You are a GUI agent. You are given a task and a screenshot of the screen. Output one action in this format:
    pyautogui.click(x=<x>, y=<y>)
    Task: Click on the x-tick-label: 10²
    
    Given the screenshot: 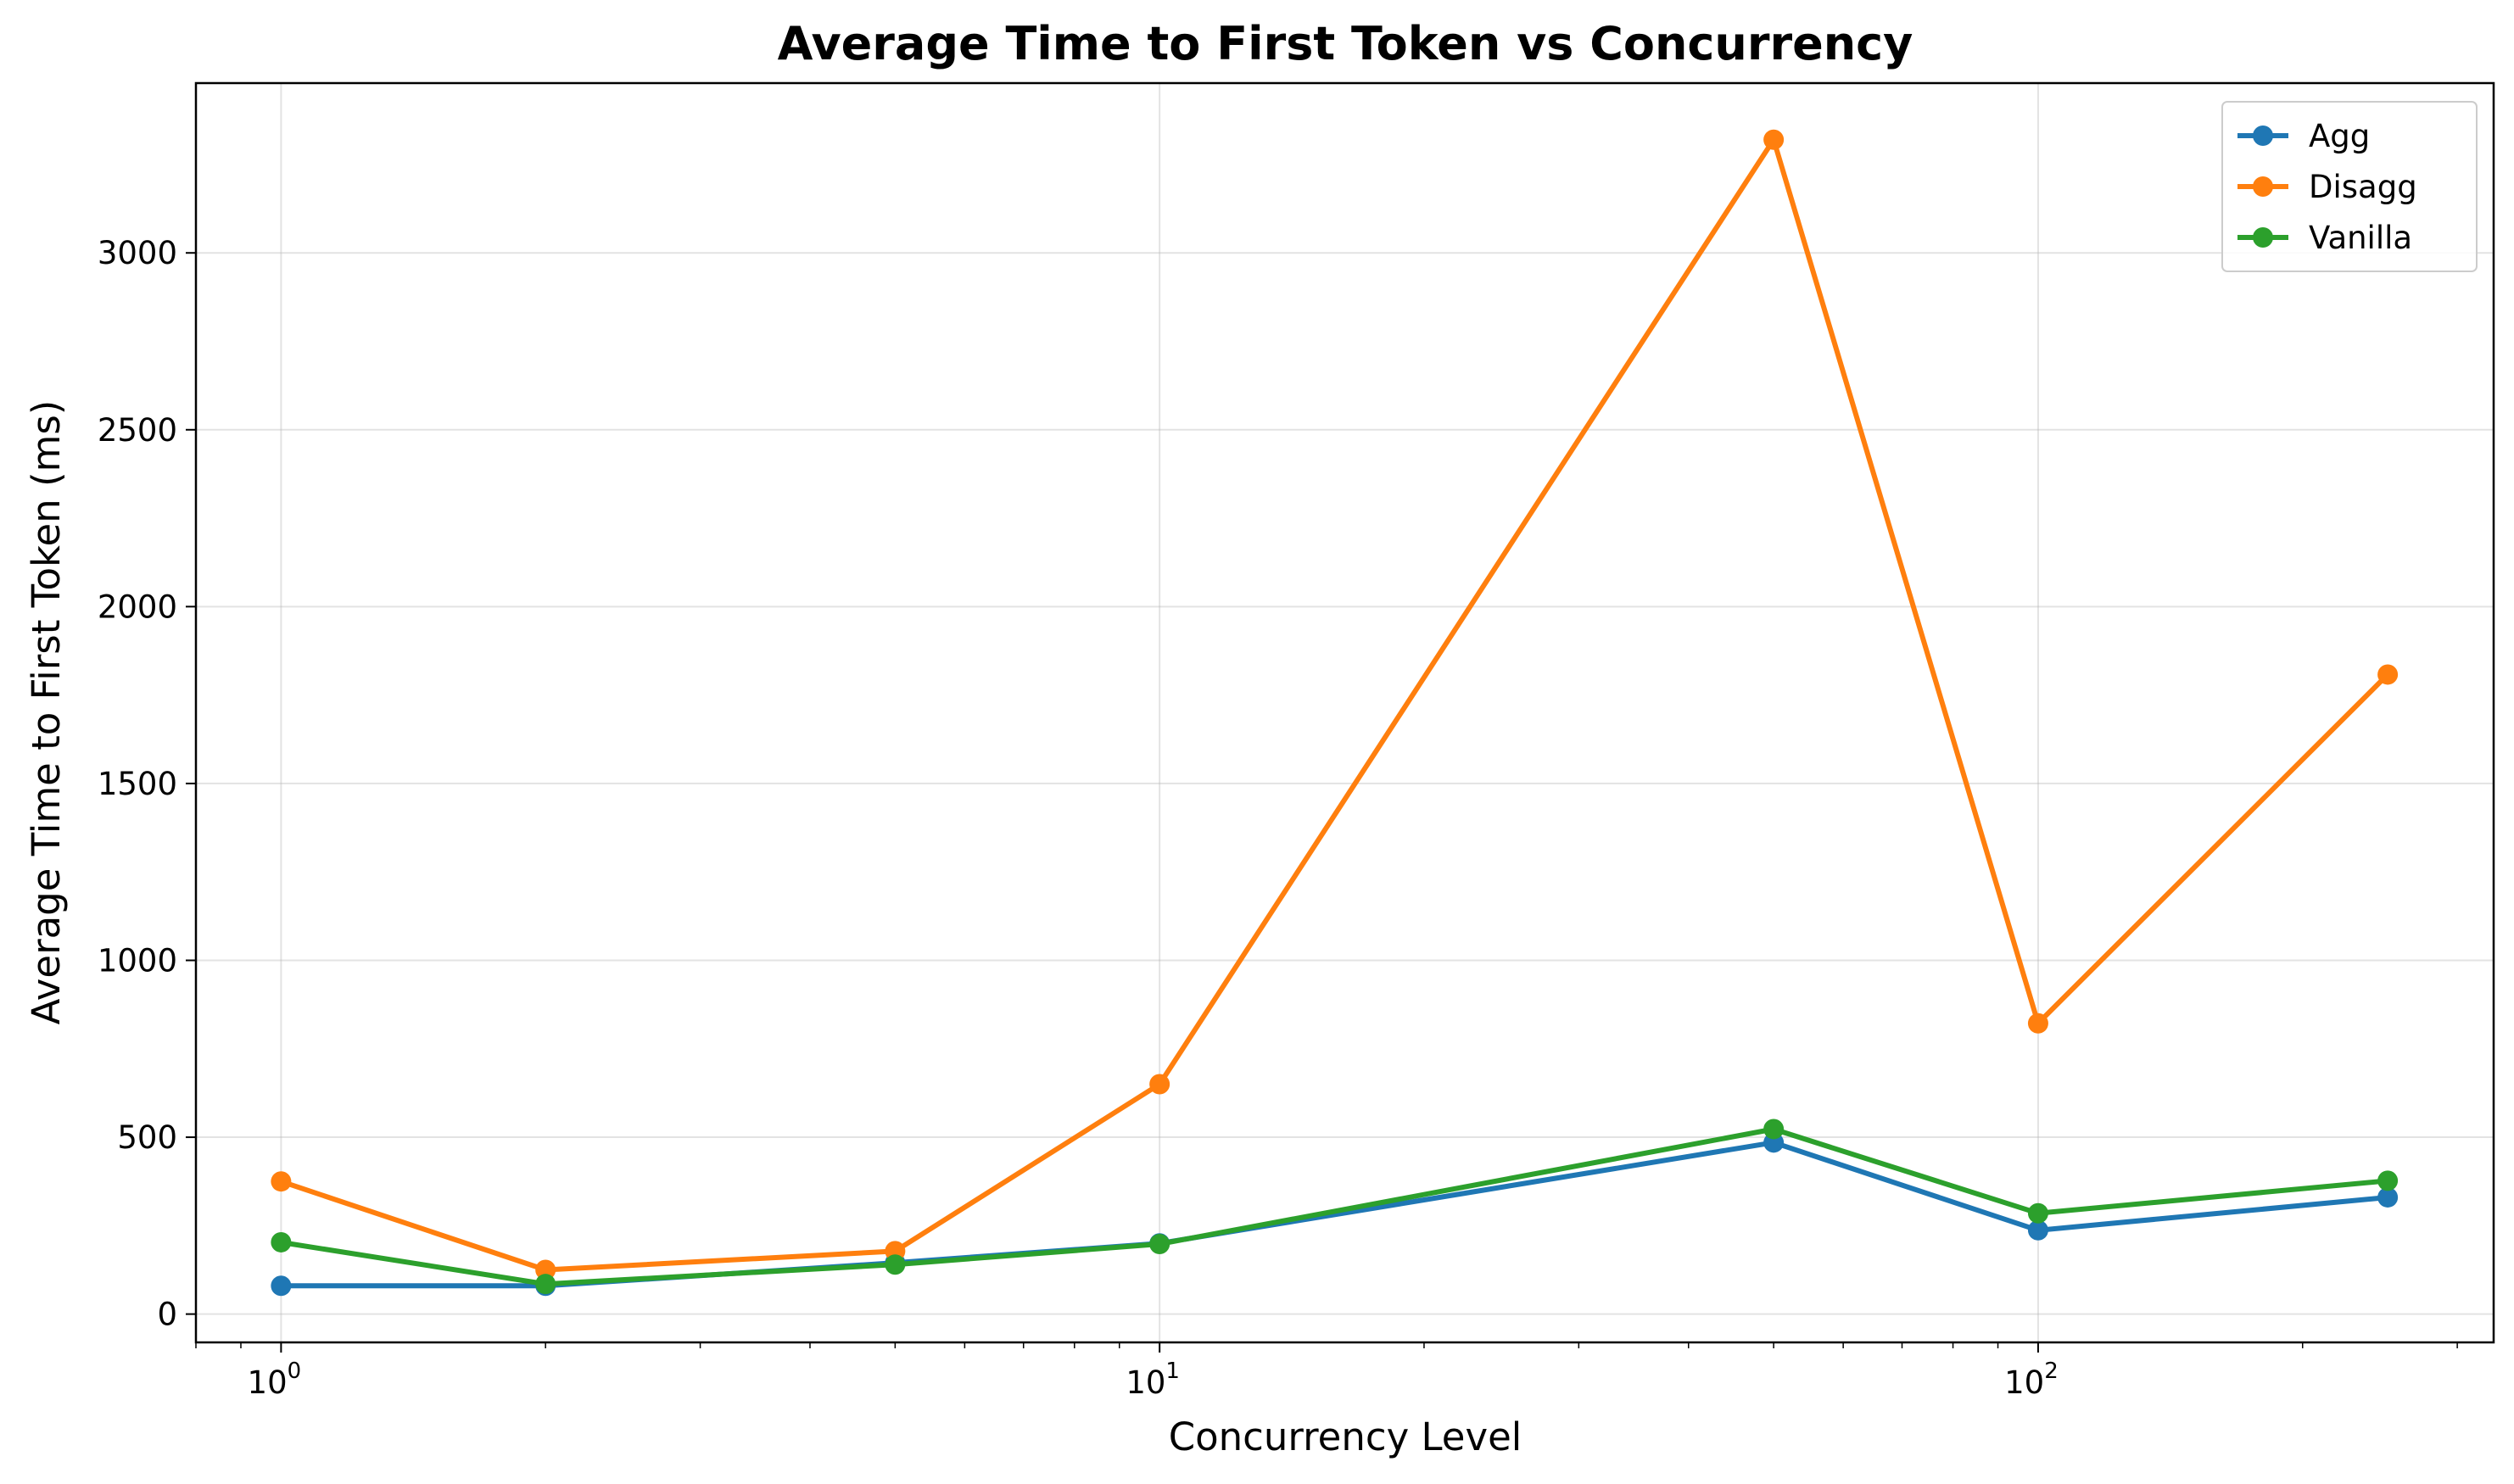 What is the action you would take?
    pyautogui.click(x=2031, y=1379)
    